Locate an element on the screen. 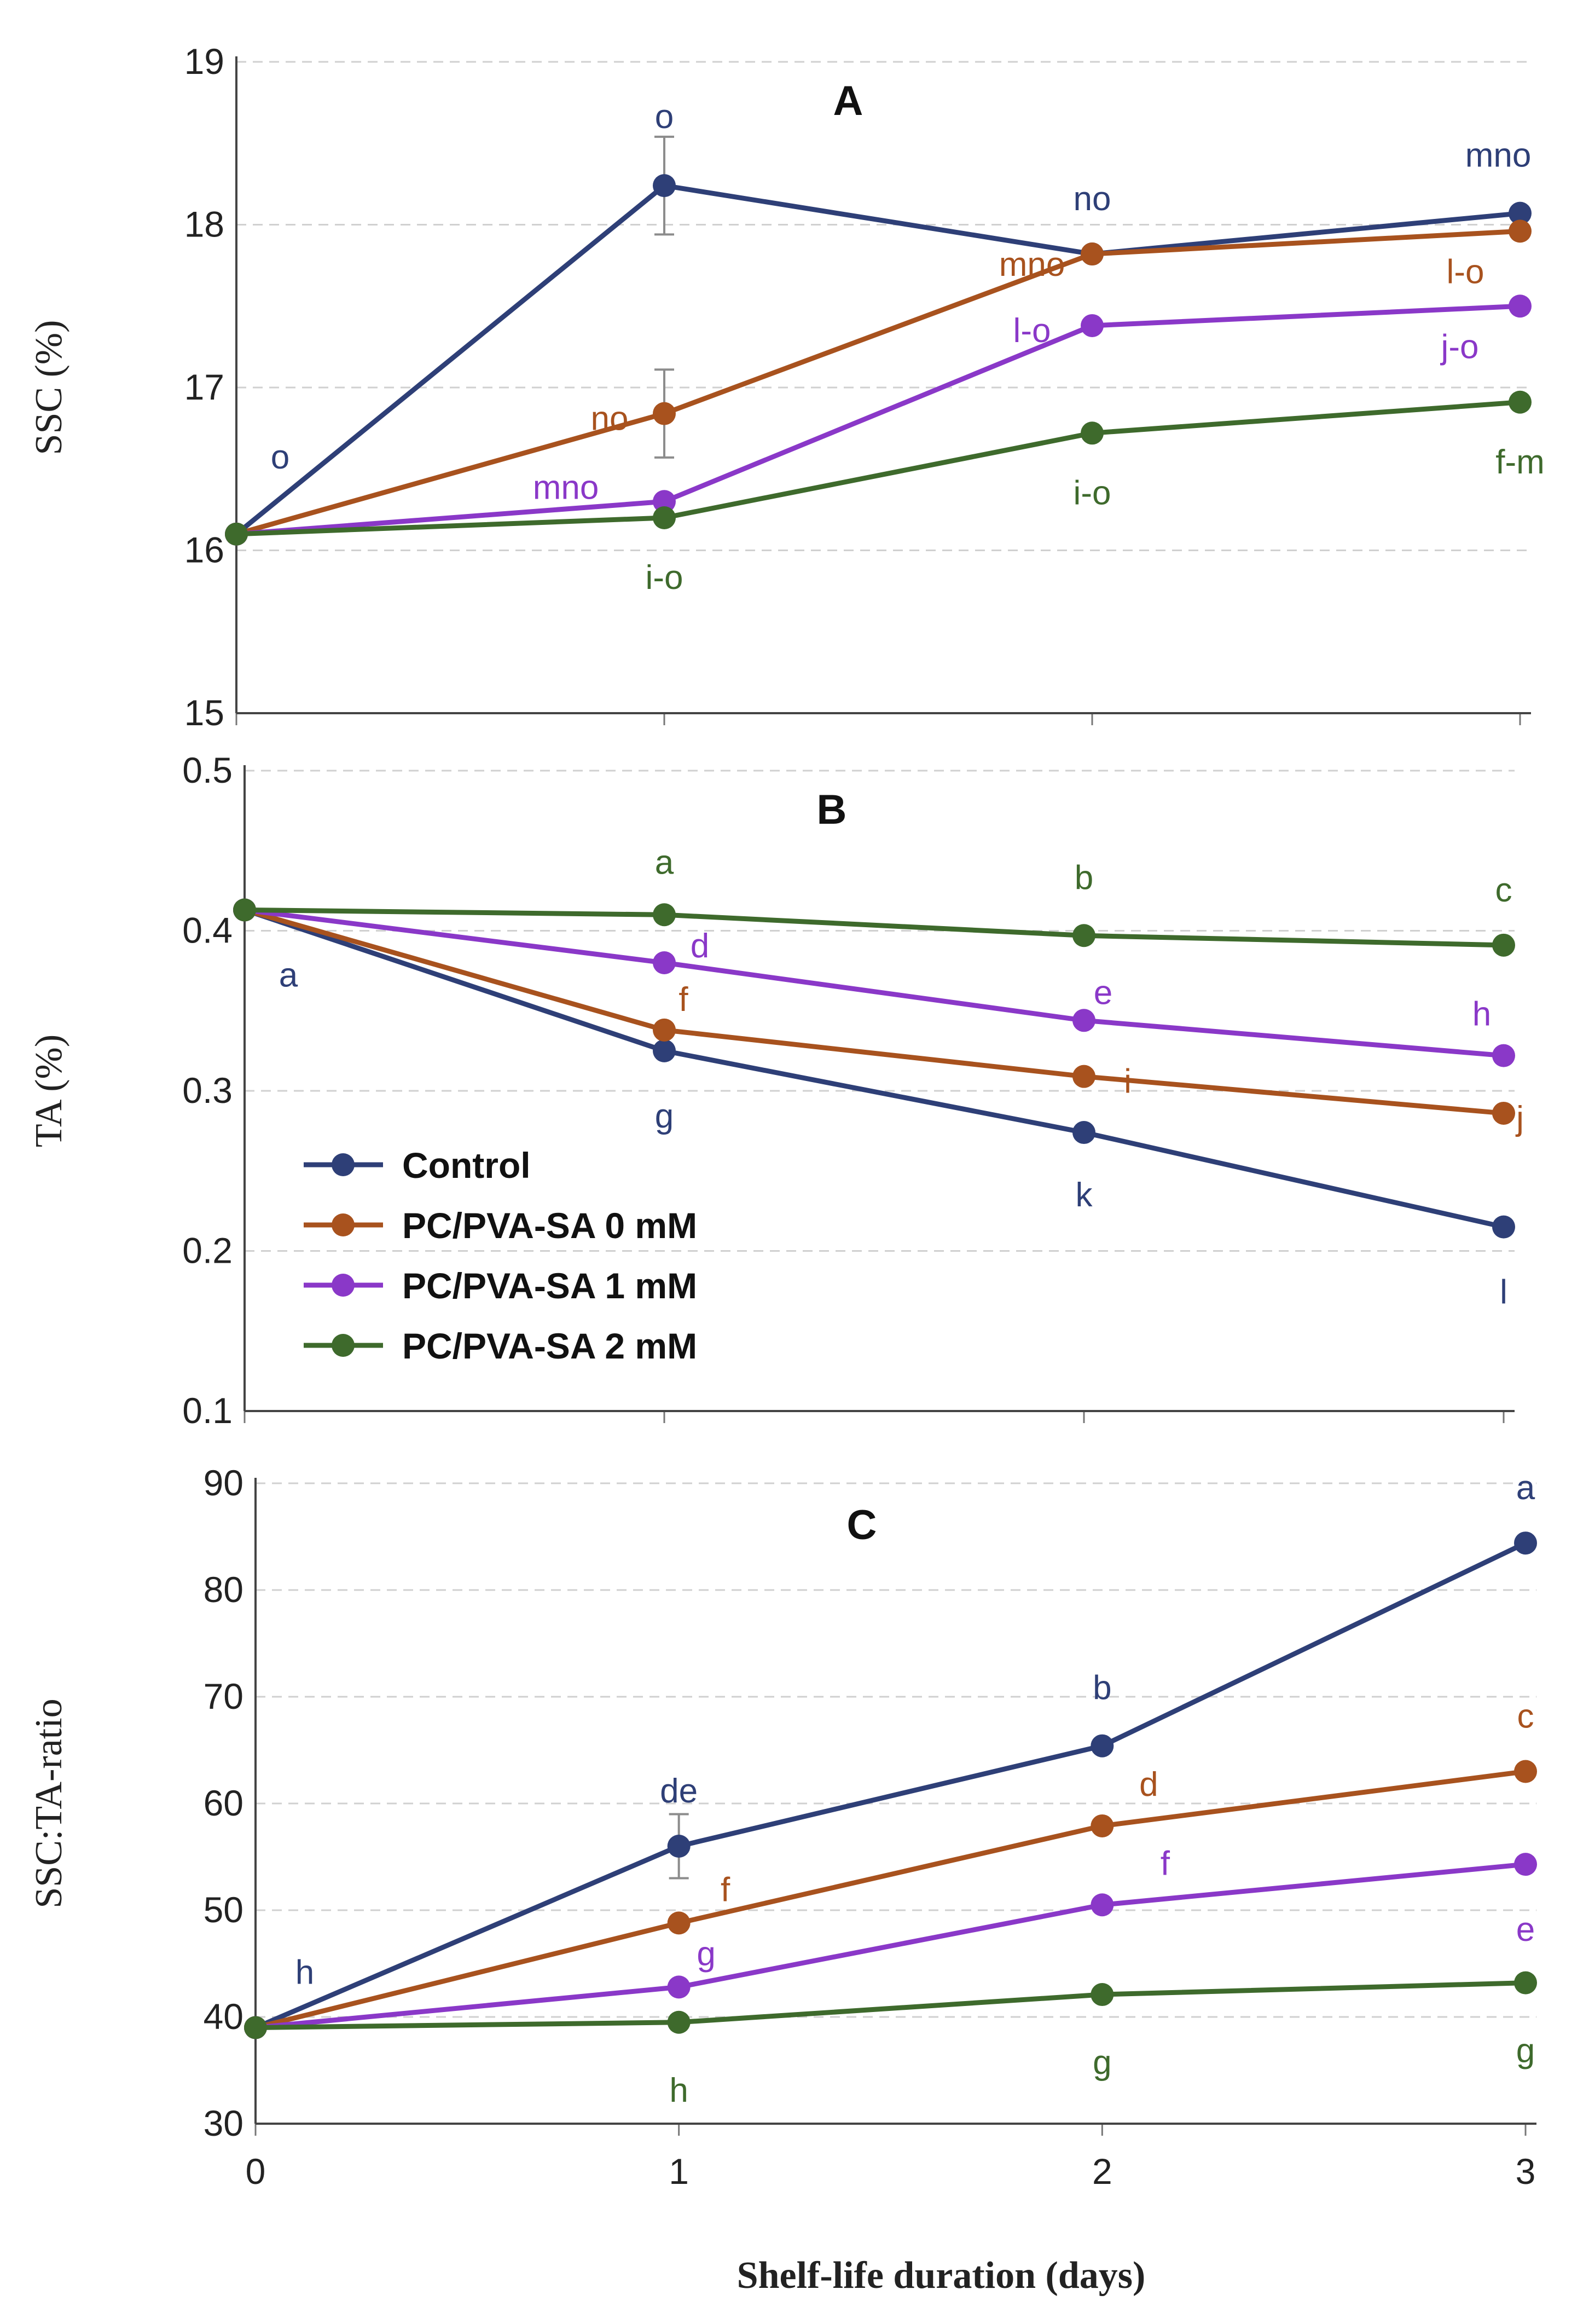 This screenshot has width=1589, height=2324. data-label: e is located at coordinates (1103, 992).